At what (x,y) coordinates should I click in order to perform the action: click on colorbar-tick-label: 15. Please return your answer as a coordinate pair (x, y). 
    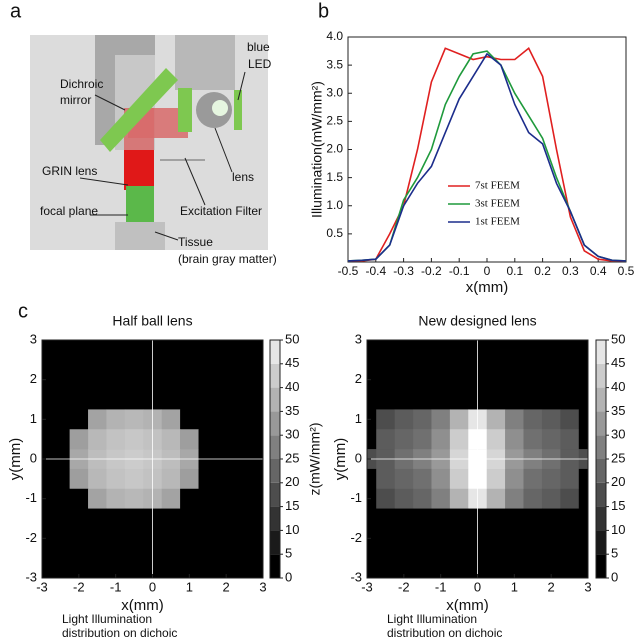
    Looking at the image, I should click on (618, 505).